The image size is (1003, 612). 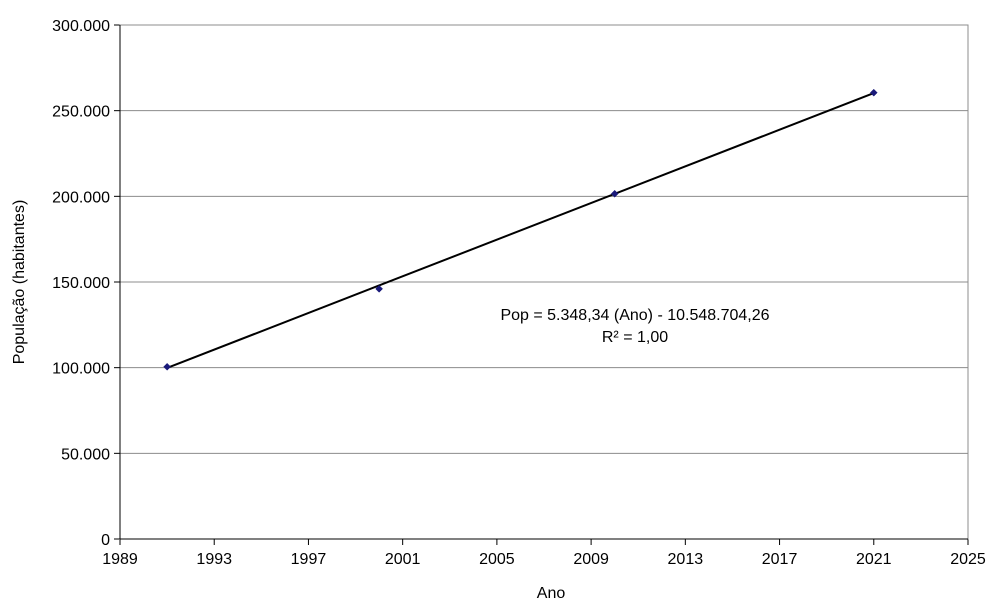 What do you see at coordinates (551, 593) in the screenshot?
I see `x-axis-title: Ano` at bounding box center [551, 593].